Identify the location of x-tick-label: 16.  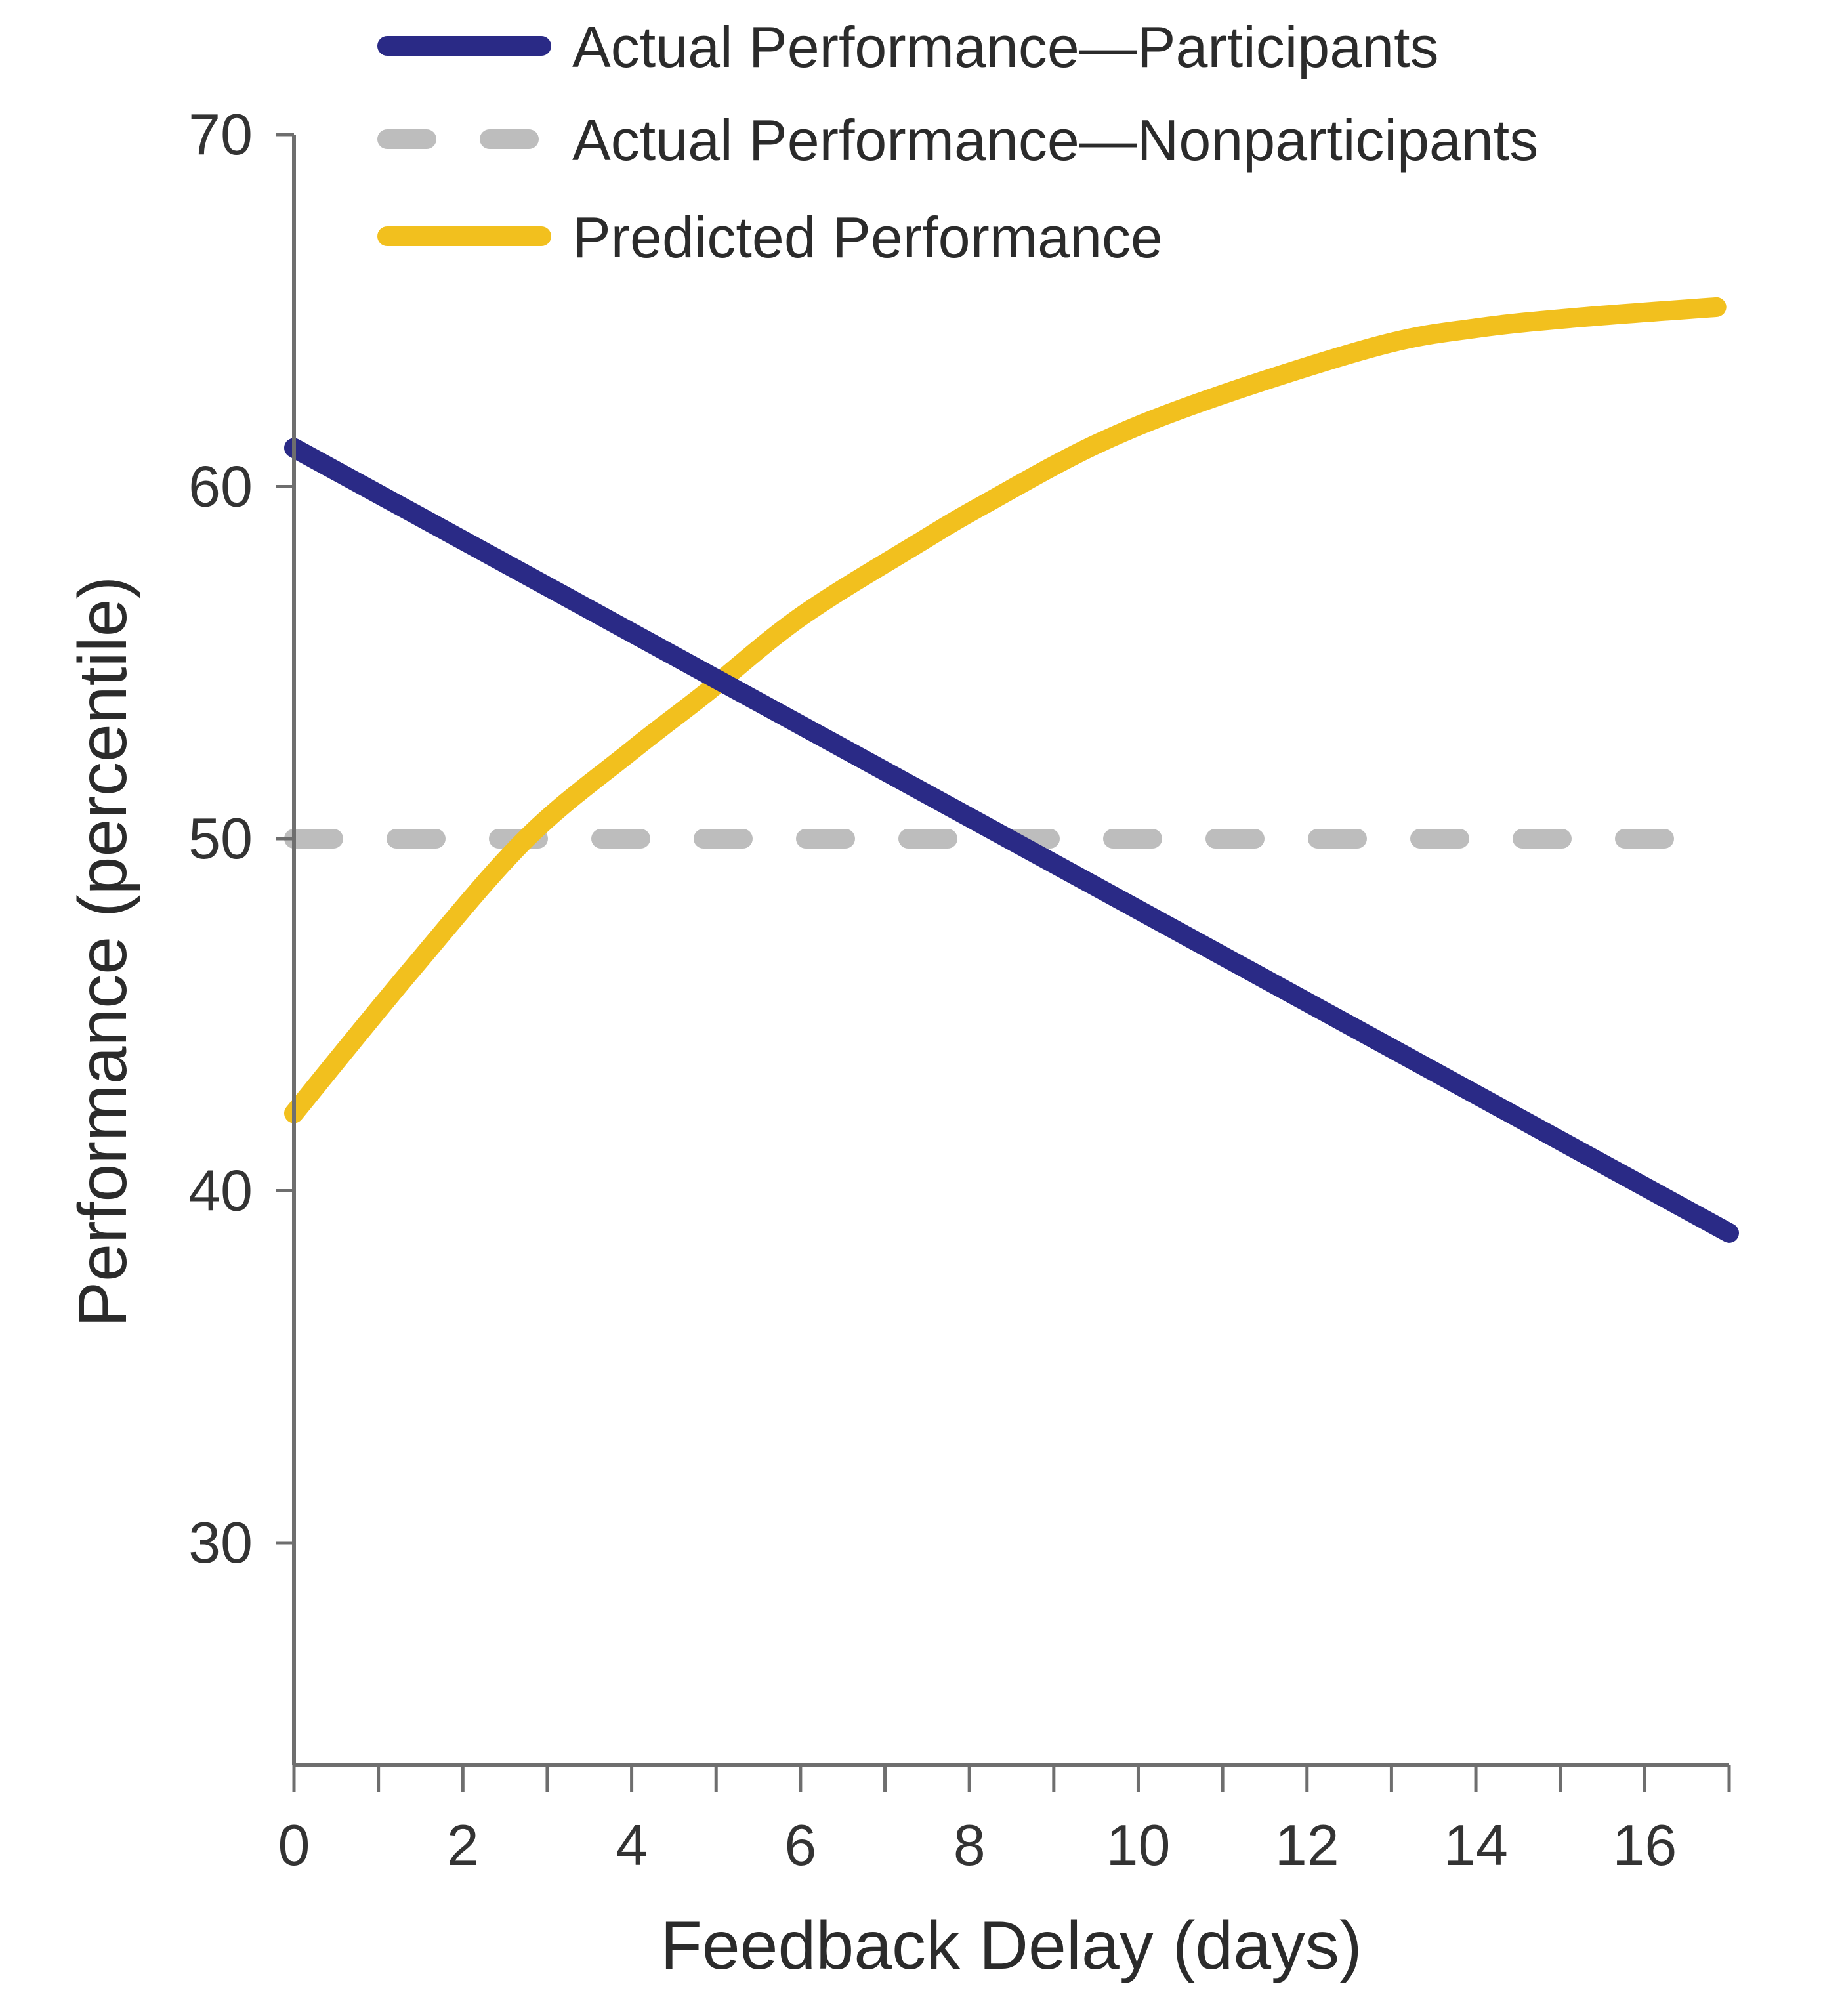
(1644, 1845).